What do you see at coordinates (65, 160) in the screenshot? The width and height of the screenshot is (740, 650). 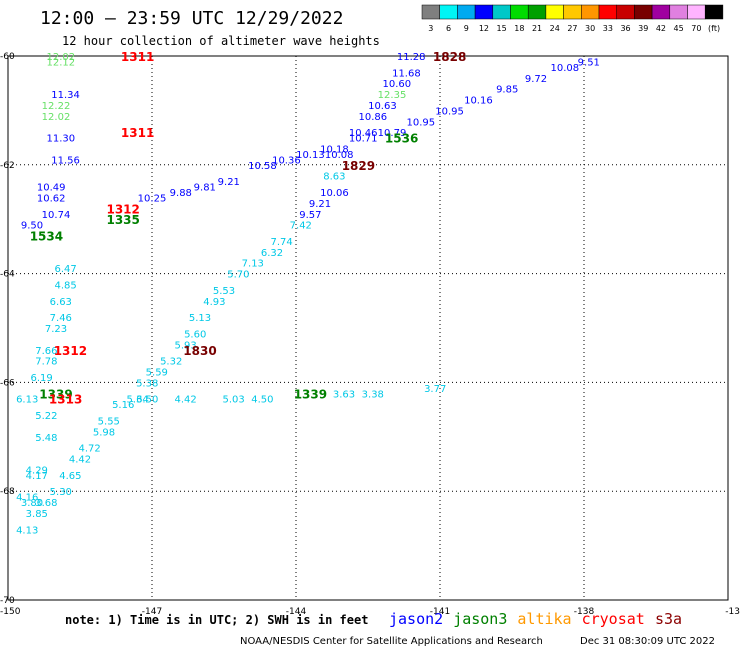 I see `wave-height-point: 11.56` at bounding box center [65, 160].